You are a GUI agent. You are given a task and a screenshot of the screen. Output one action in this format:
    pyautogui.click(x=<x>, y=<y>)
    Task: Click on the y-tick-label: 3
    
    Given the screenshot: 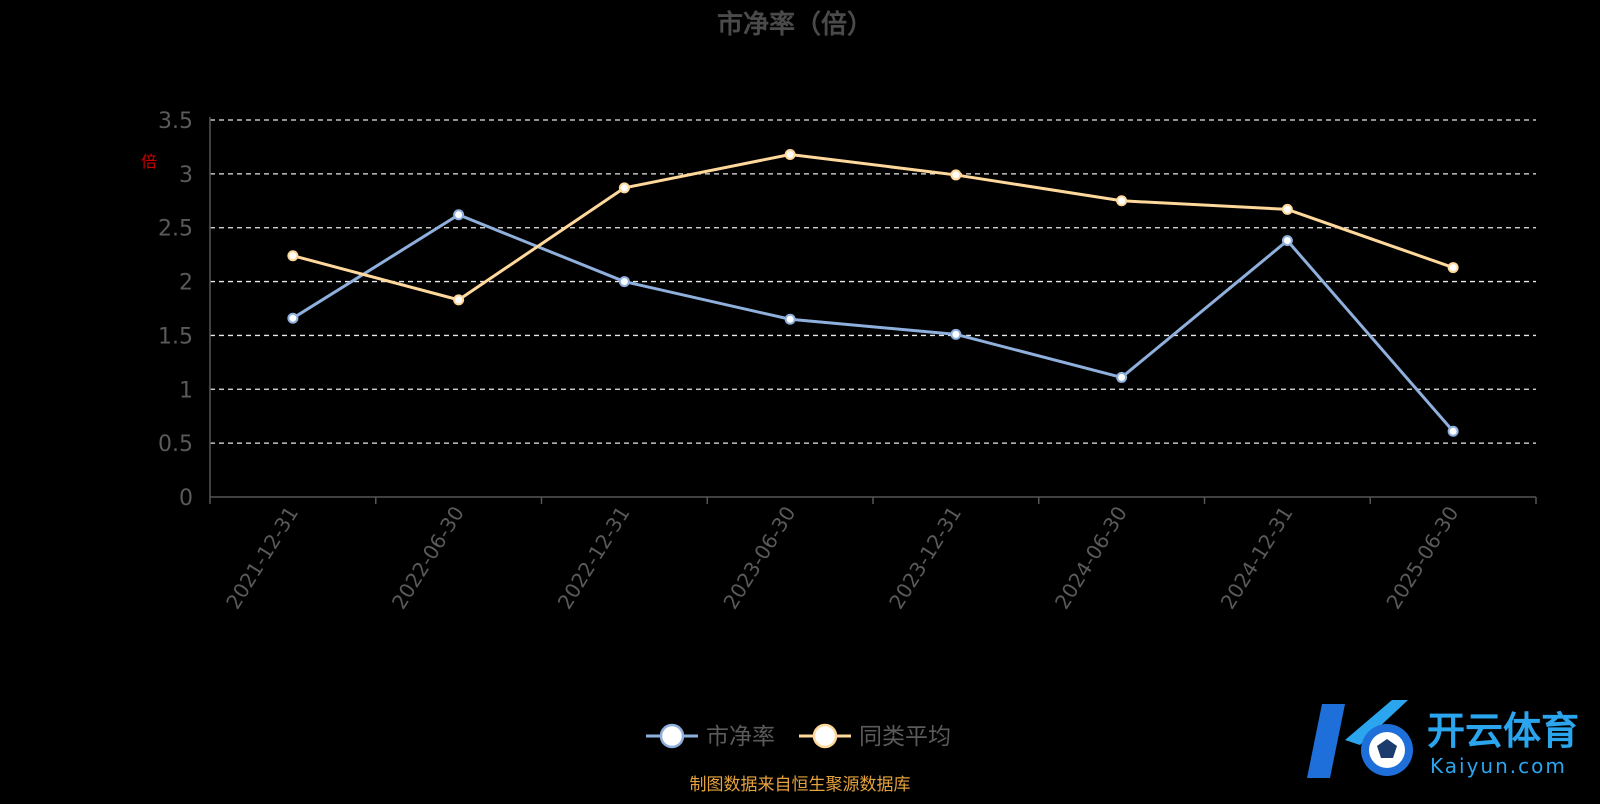 What is the action you would take?
    pyautogui.click(x=186, y=175)
    